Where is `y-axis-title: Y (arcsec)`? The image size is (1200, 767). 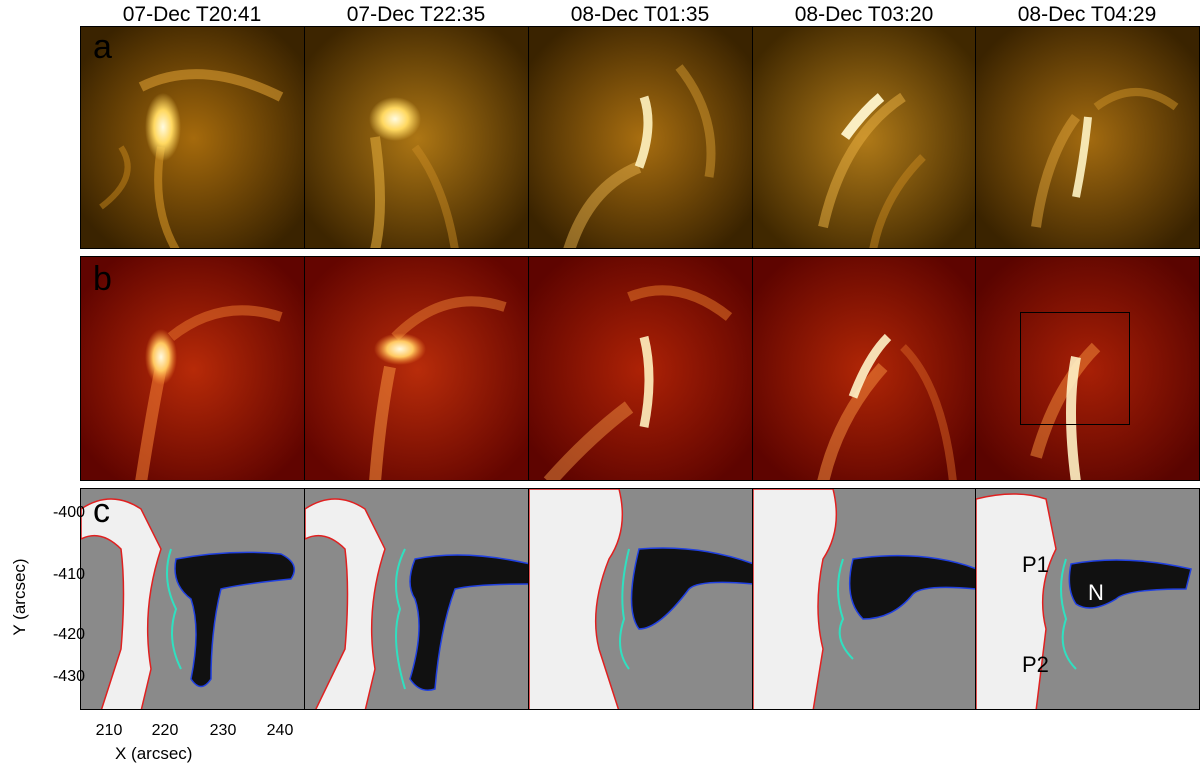 y-axis-title: Y (arcsec) is located at coordinates (19, 597).